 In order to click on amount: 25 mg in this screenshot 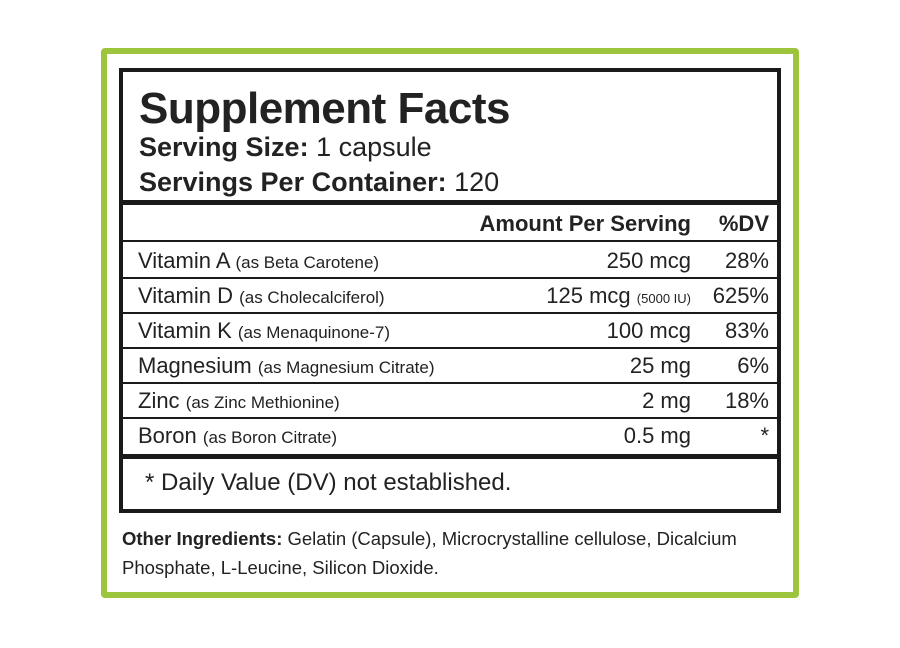, I will do `click(660, 365)`.